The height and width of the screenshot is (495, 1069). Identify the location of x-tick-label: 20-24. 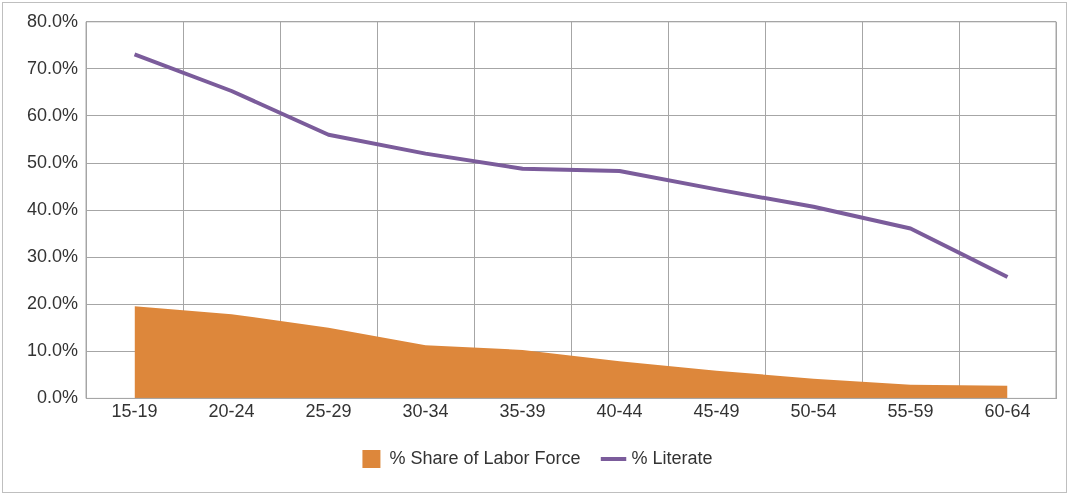
(231, 411).